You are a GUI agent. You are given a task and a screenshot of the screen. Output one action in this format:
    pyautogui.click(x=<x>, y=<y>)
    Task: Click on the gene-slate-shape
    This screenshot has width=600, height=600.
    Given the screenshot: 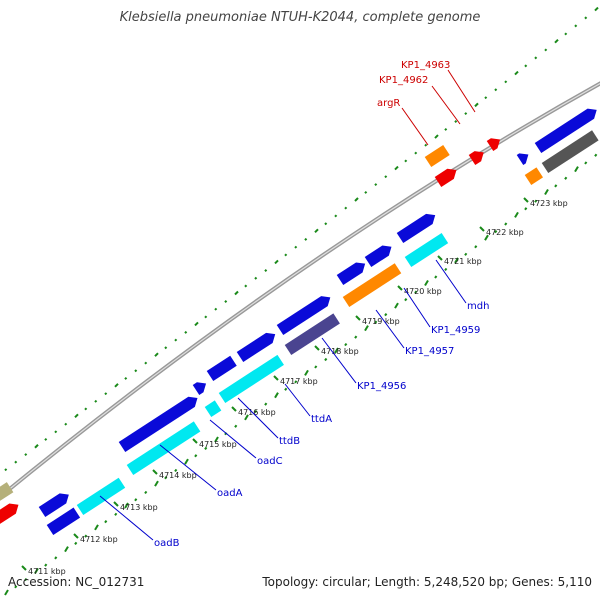 What is the action you would take?
    pyautogui.click(x=312, y=334)
    